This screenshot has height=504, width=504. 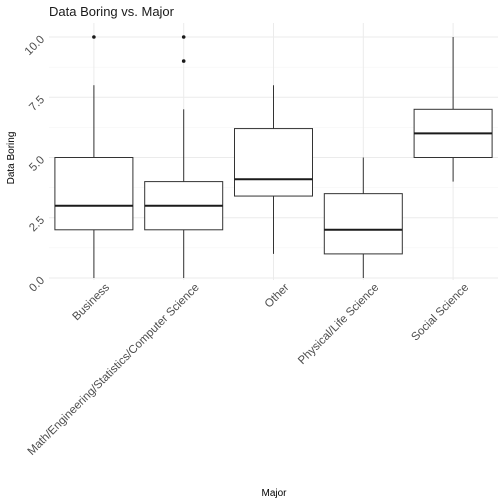 I want to click on y-tick-label: 7.5, so click(x=37, y=104).